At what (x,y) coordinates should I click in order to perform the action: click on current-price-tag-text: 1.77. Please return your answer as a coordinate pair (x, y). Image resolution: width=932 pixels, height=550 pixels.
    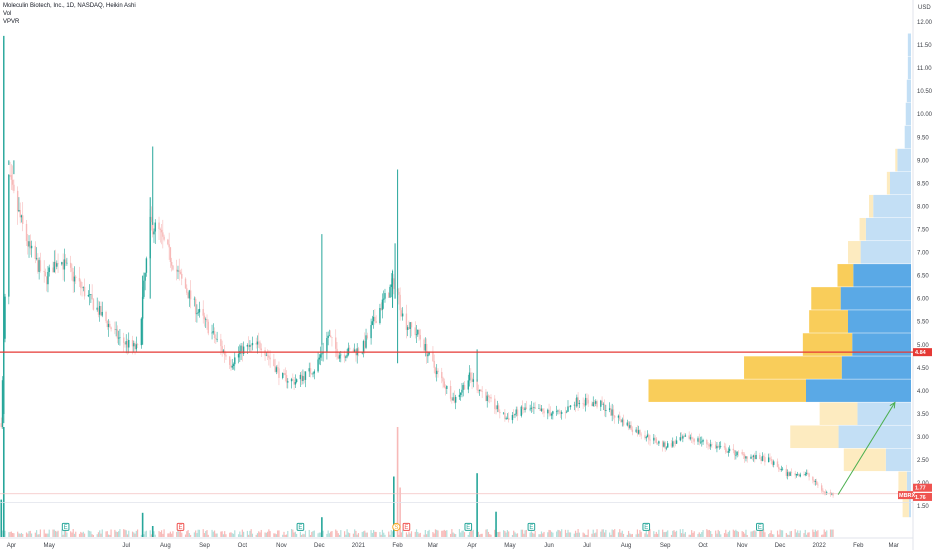
    Looking at the image, I should click on (920, 489).